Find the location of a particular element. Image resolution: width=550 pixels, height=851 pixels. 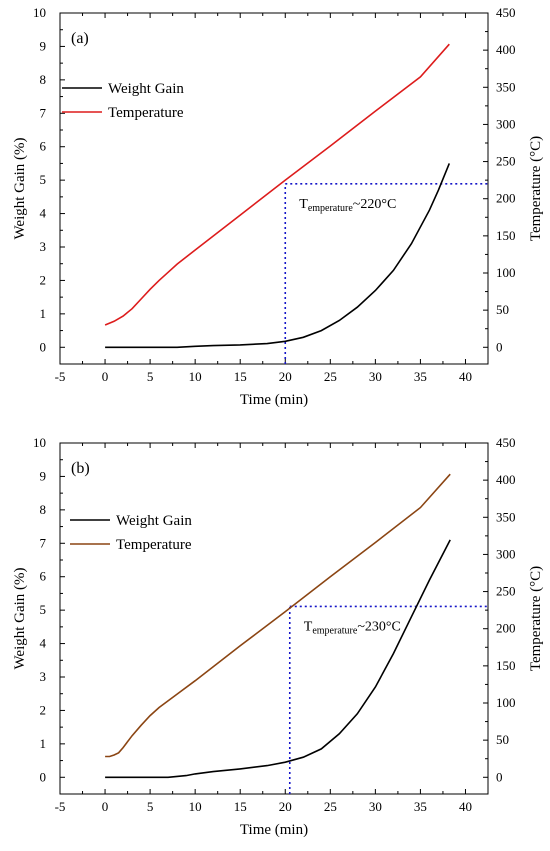

annotation-label: Temperature~230°C is located at coordinates (352, 627).